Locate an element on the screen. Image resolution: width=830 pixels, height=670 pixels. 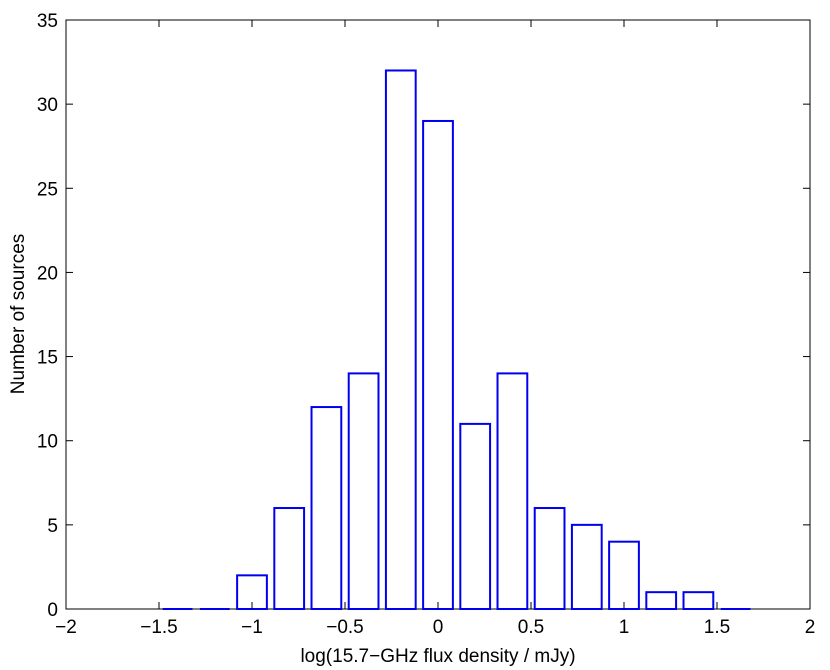
y-tick-label: 5 is located at coordinates (52, 526).